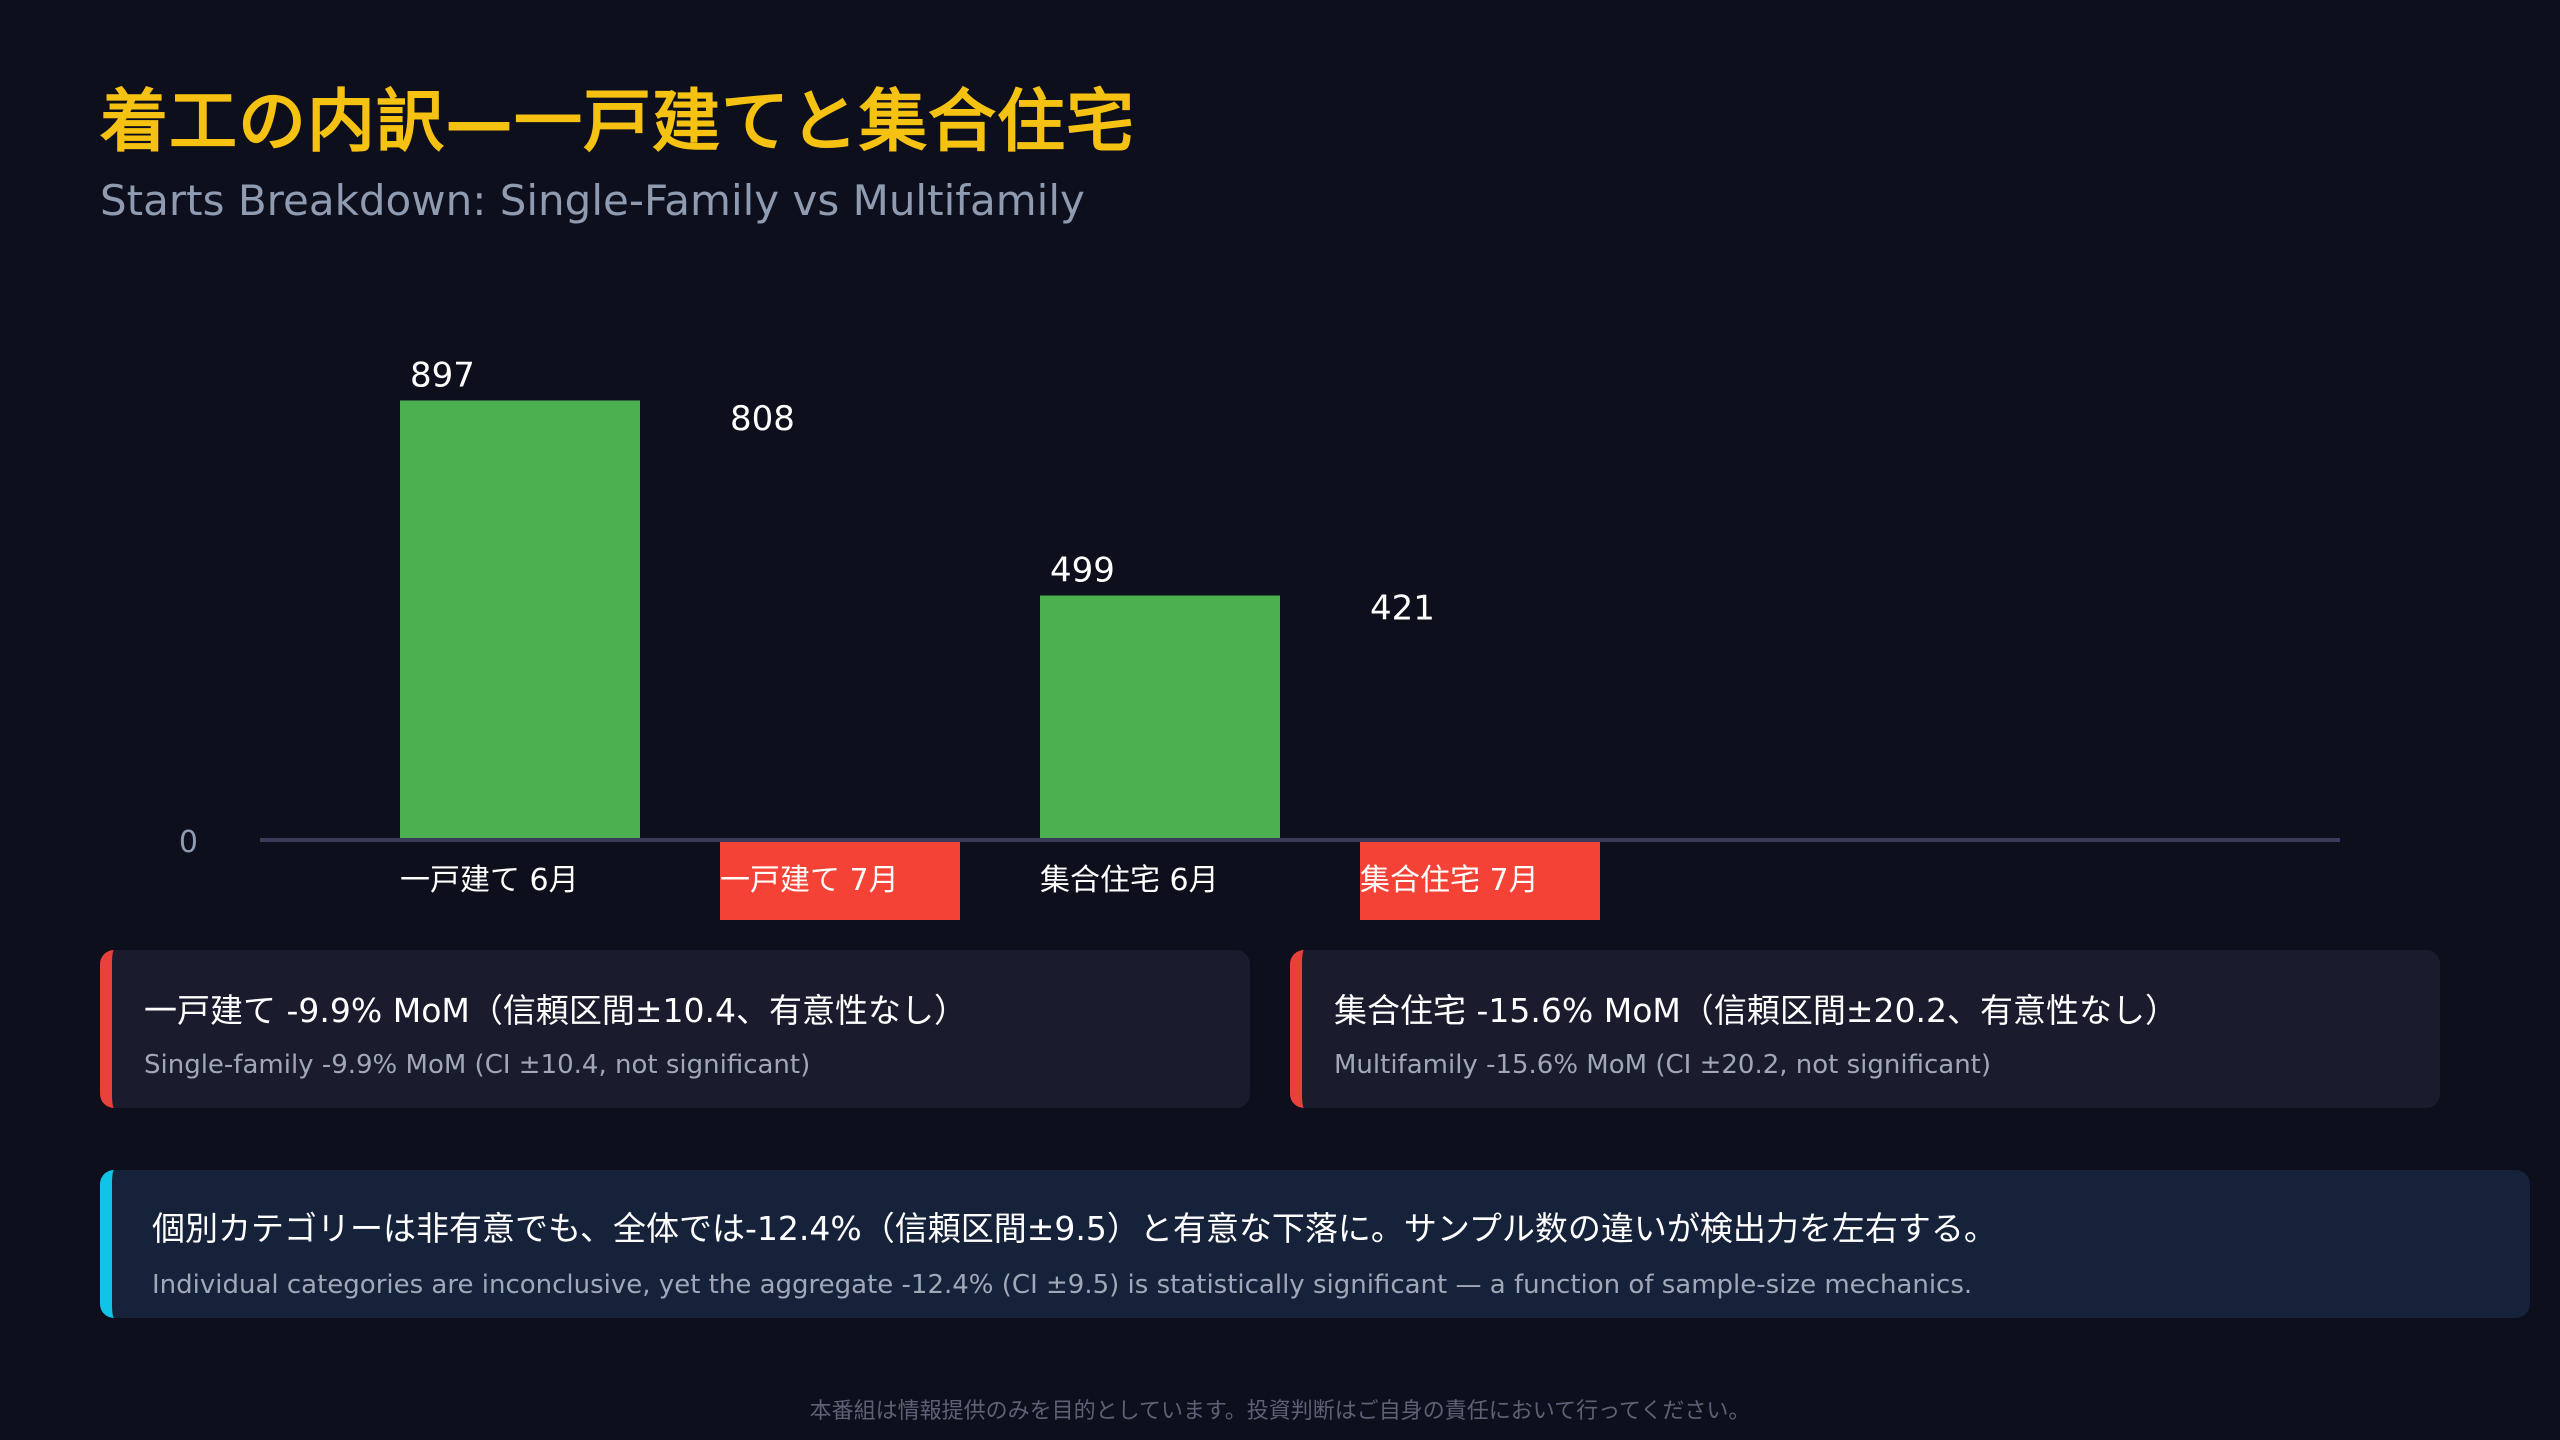 This screenshot has height=1440, width=2560. What do you see at coordinates (618, 122) in the screenshot?
I see `page-title: 着工の内訳—一戸建てと集合住宅` at bounding box center [618, 122].